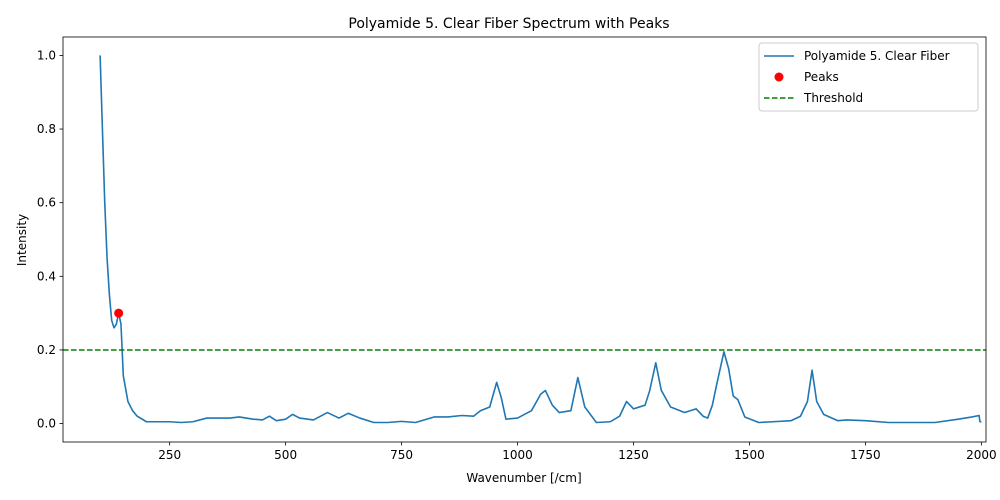 This screenshot has height=500, width=1000. I want to click on x-axis: 250 500 750 1000 1250 1500 1750 2000, so click(577, 452).